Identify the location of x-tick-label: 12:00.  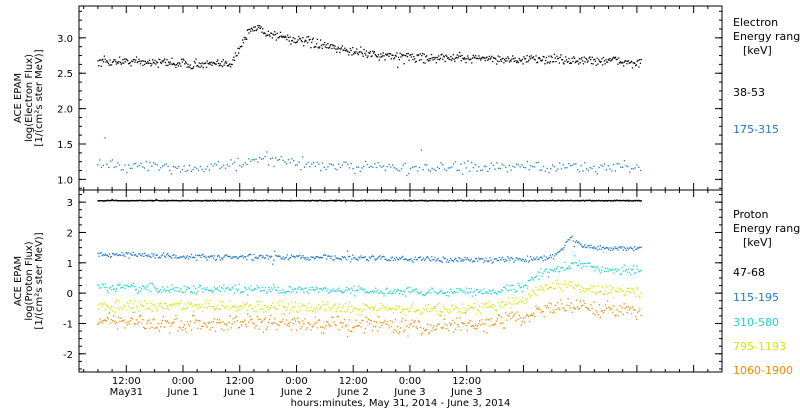
(466, 381).